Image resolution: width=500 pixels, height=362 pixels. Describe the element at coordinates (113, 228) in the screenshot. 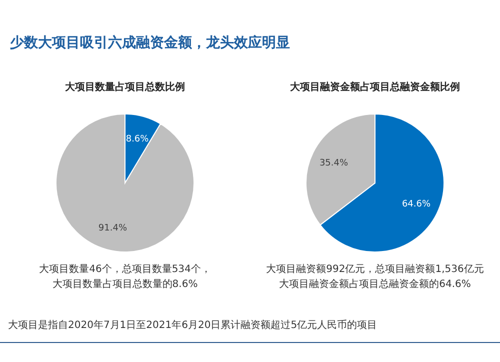

I see `data-label: 91.4%` at that location.